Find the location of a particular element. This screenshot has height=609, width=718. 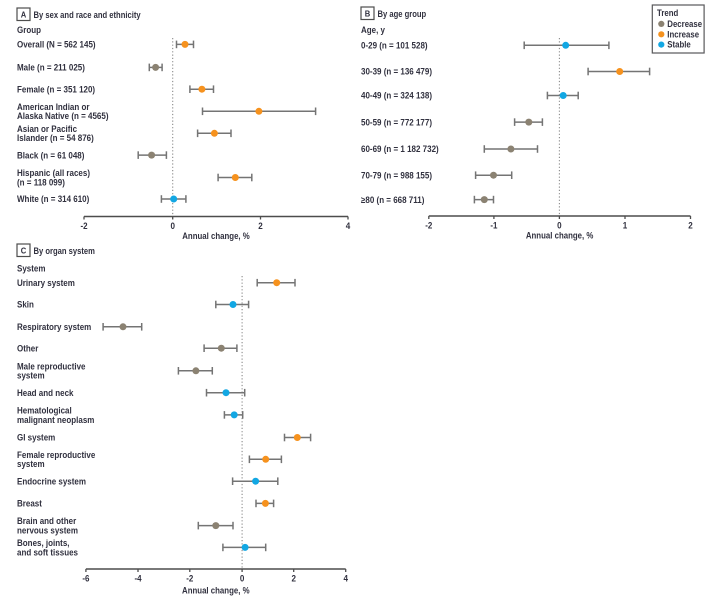

svg-text: 0-29 (n = 101 528) is located at coordinates (394, 46).